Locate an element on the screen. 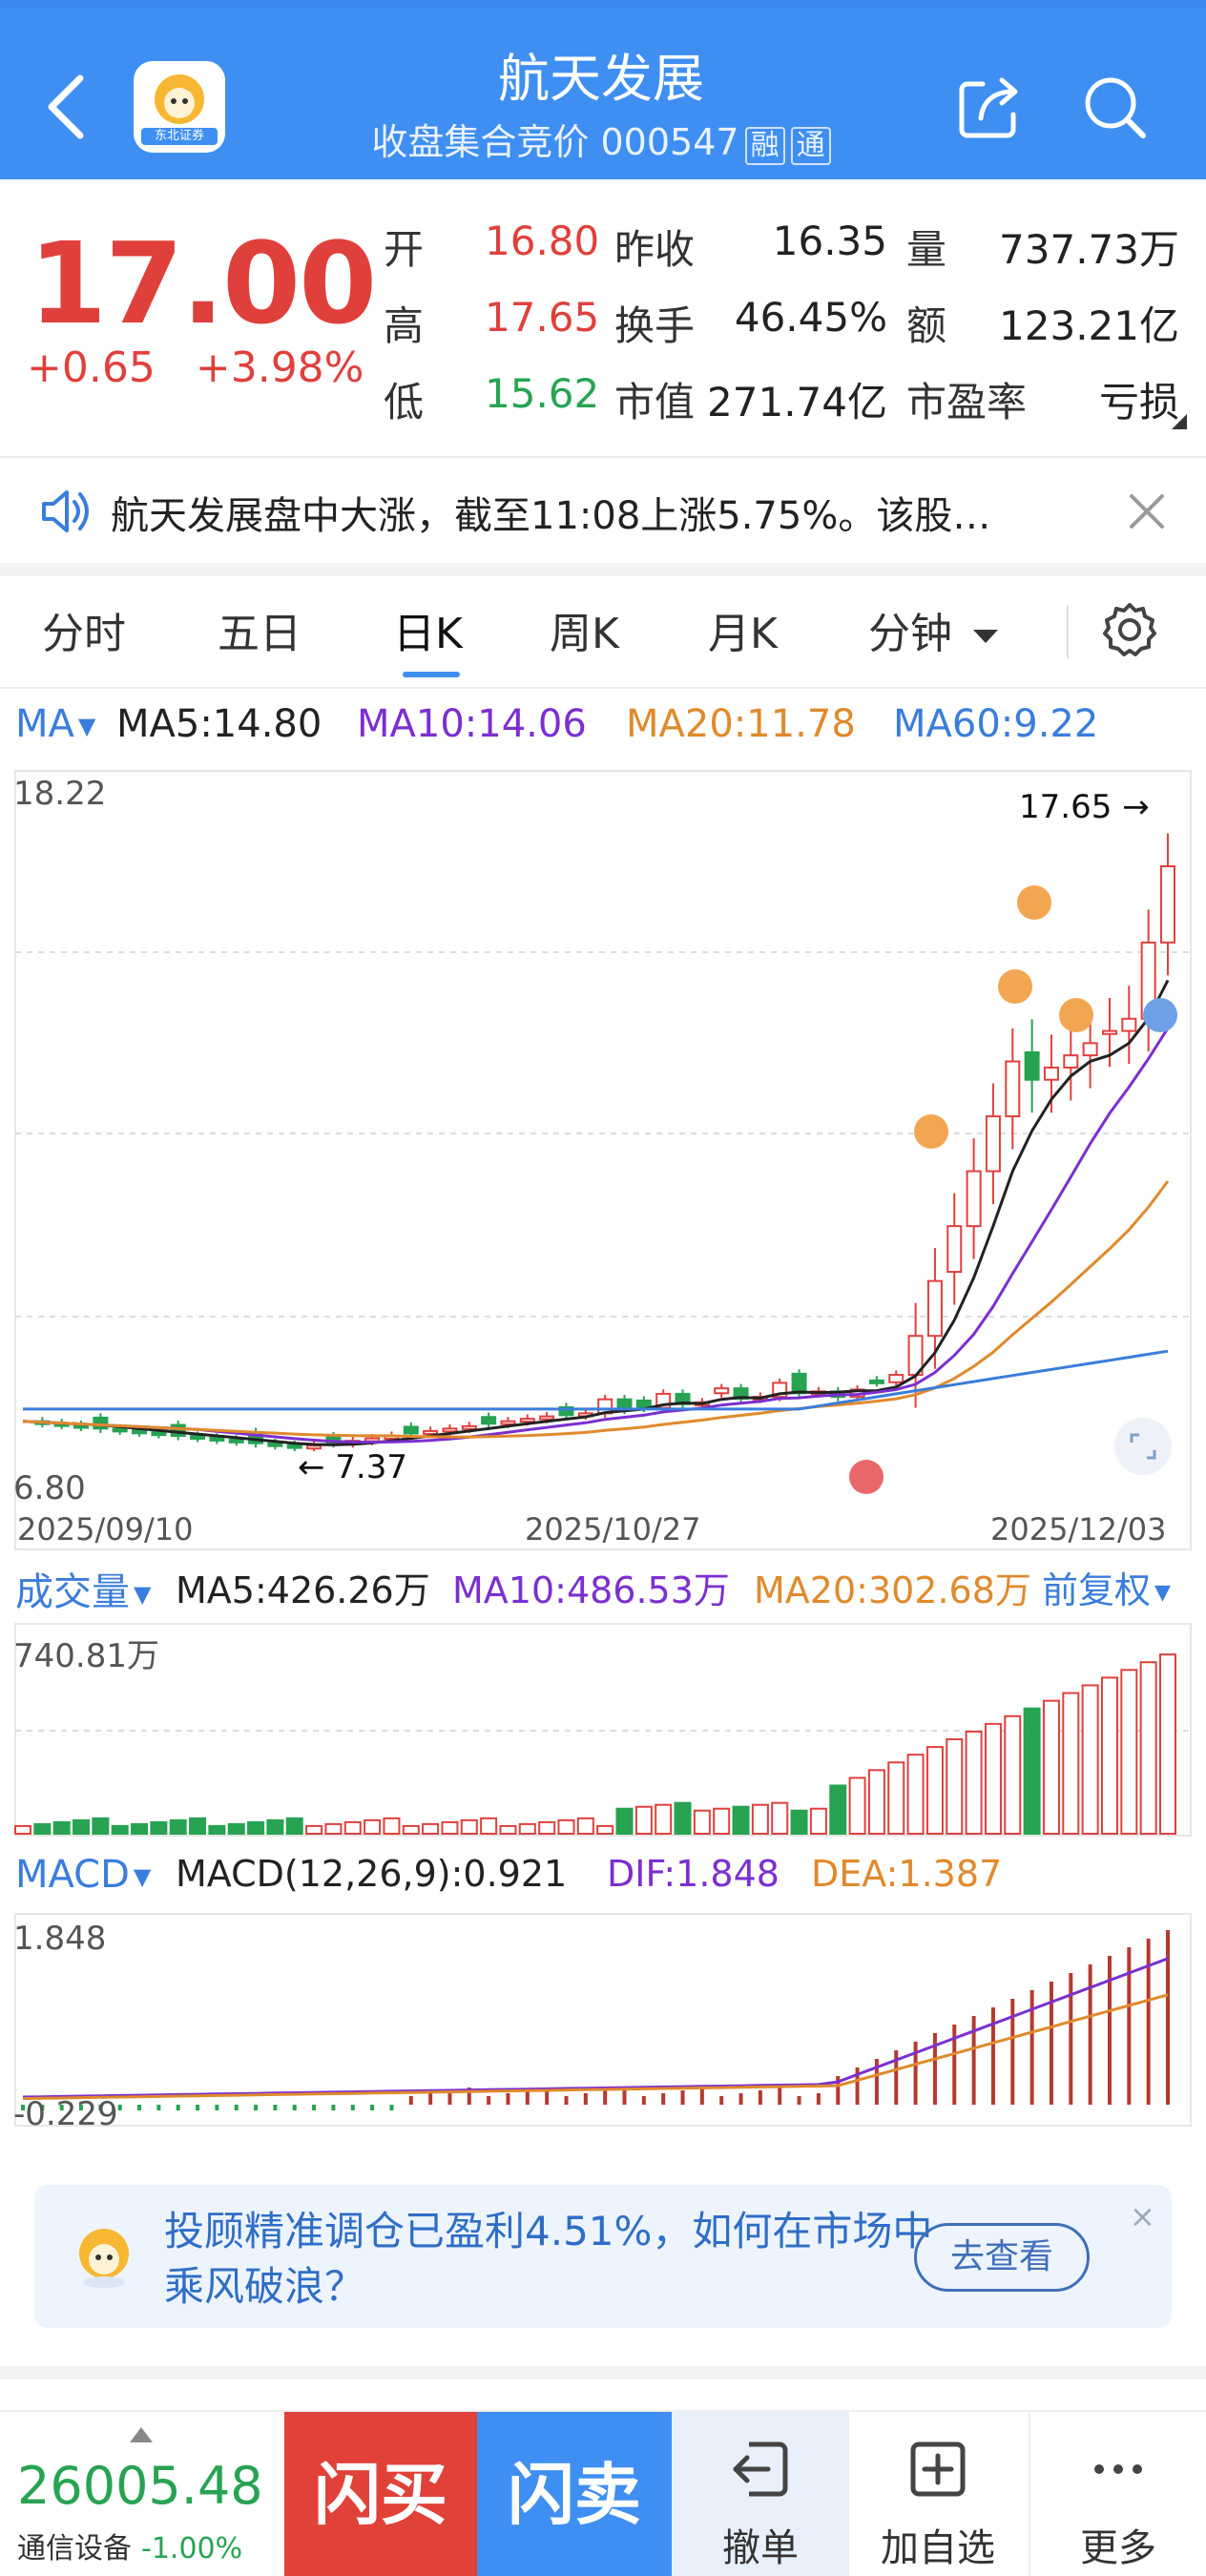  tab-intraday: 分时 is located at coordinates (84, 634).